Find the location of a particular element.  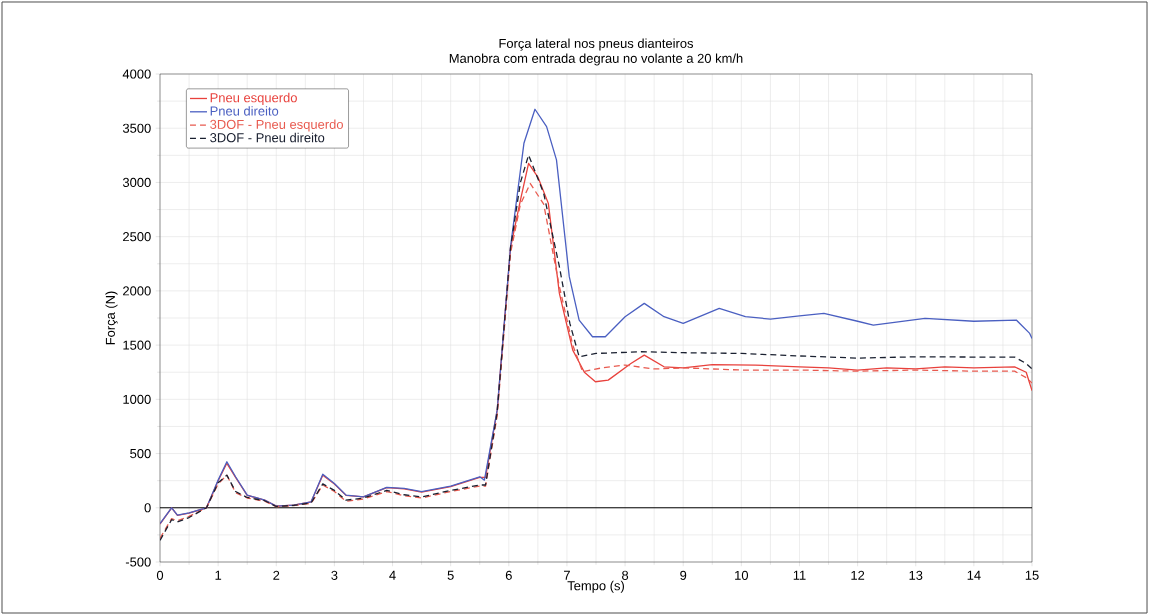

x-tick-label: 14 is located at coordinates (974, 575).